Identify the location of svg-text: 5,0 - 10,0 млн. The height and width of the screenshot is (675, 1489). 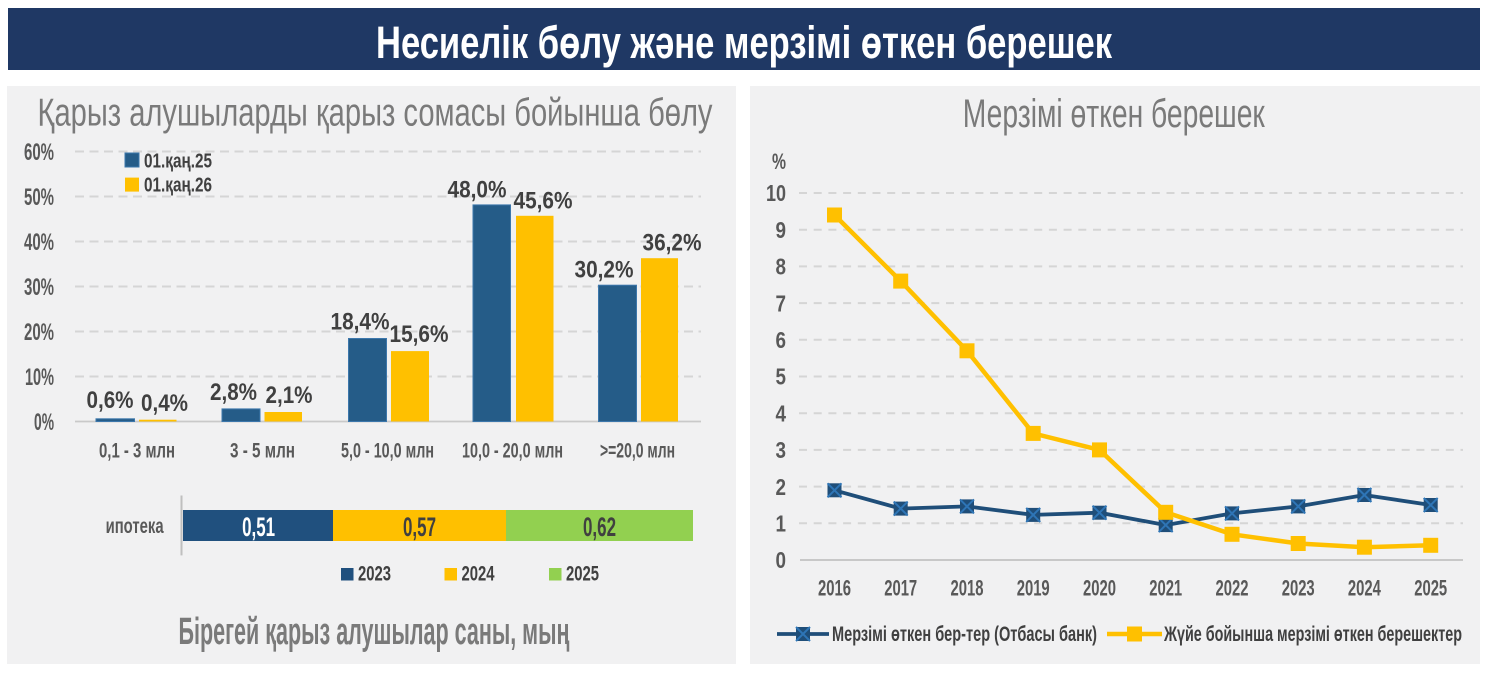
(387, 451).